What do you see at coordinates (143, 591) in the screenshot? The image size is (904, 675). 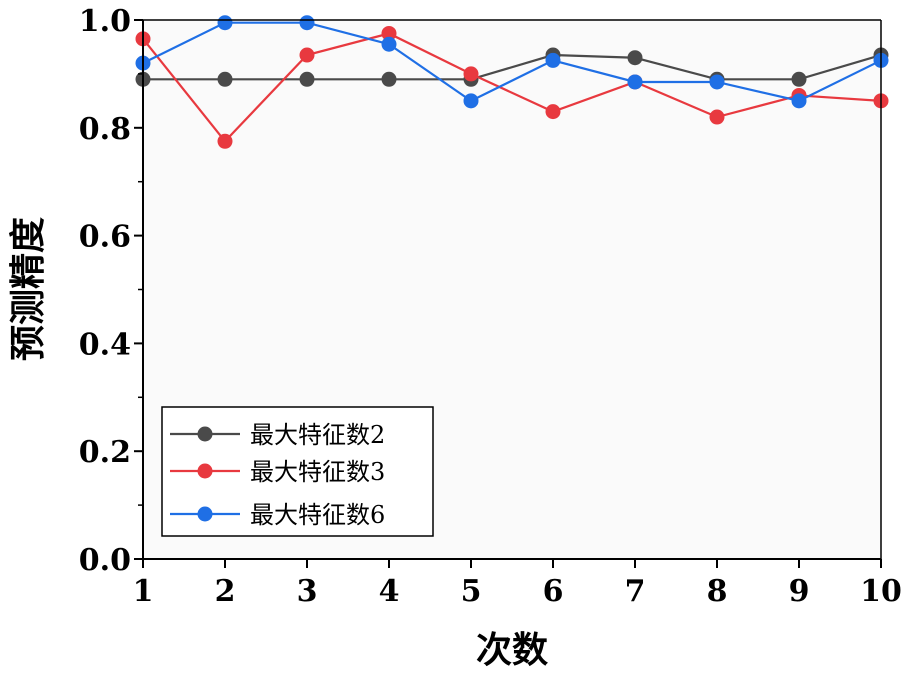 I see `x-tick-label: 1` at bounding box center [143, 591].